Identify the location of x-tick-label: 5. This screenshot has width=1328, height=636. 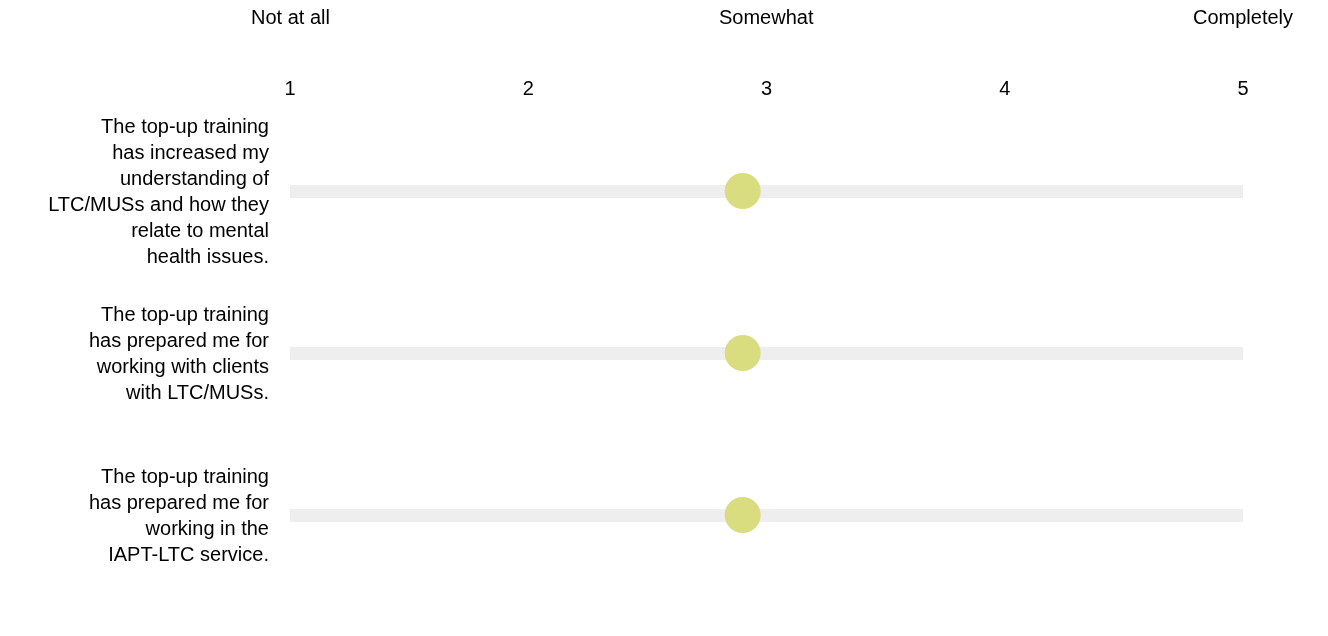
(1243, 88).